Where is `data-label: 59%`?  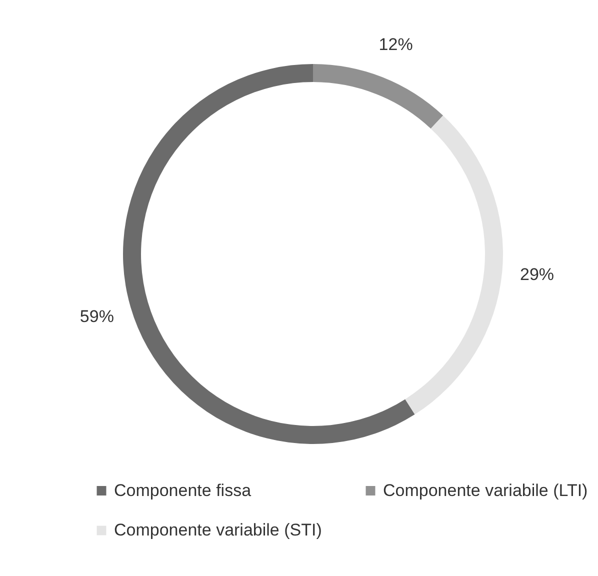 data-label: 59% is located at coordinates (97, 316).